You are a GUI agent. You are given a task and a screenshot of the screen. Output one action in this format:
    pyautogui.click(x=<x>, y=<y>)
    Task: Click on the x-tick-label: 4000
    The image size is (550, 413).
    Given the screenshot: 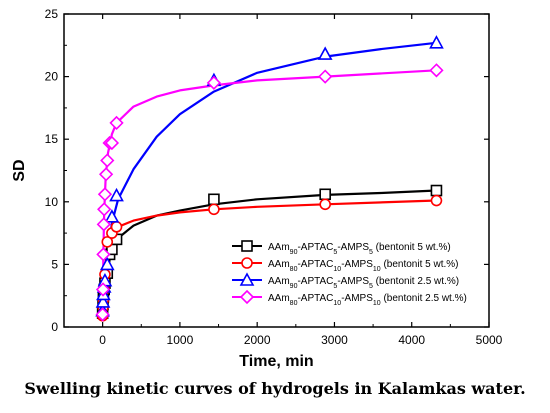 What is the action you would take?
    pyautogui.click(x=411, y=340)
    